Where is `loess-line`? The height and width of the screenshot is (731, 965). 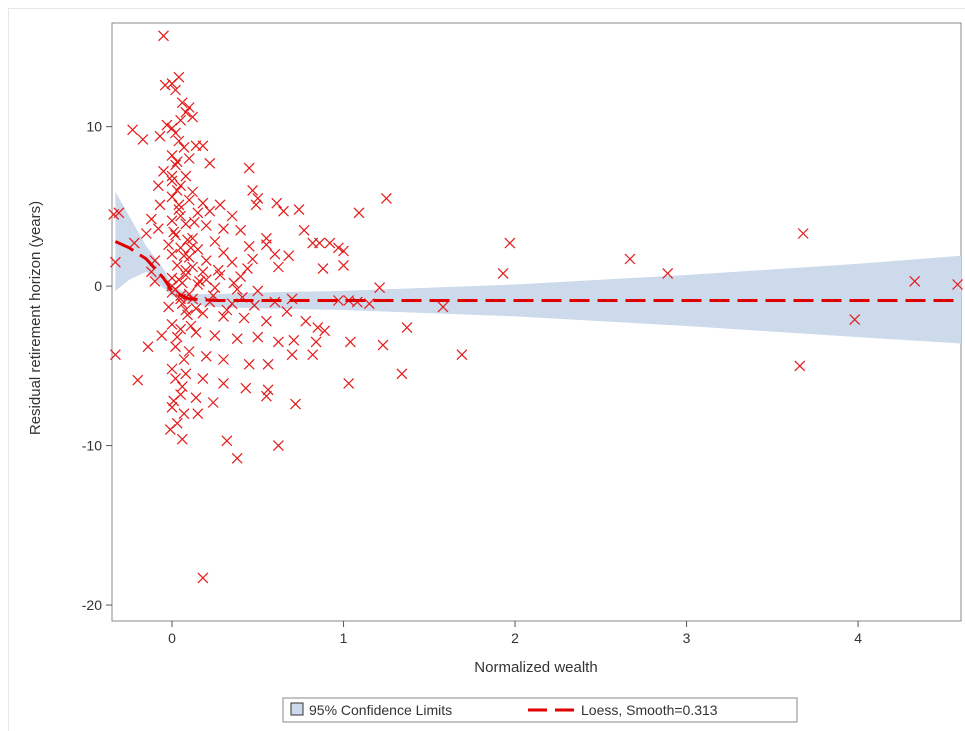
loess-line is located at coordinates (537, 271).